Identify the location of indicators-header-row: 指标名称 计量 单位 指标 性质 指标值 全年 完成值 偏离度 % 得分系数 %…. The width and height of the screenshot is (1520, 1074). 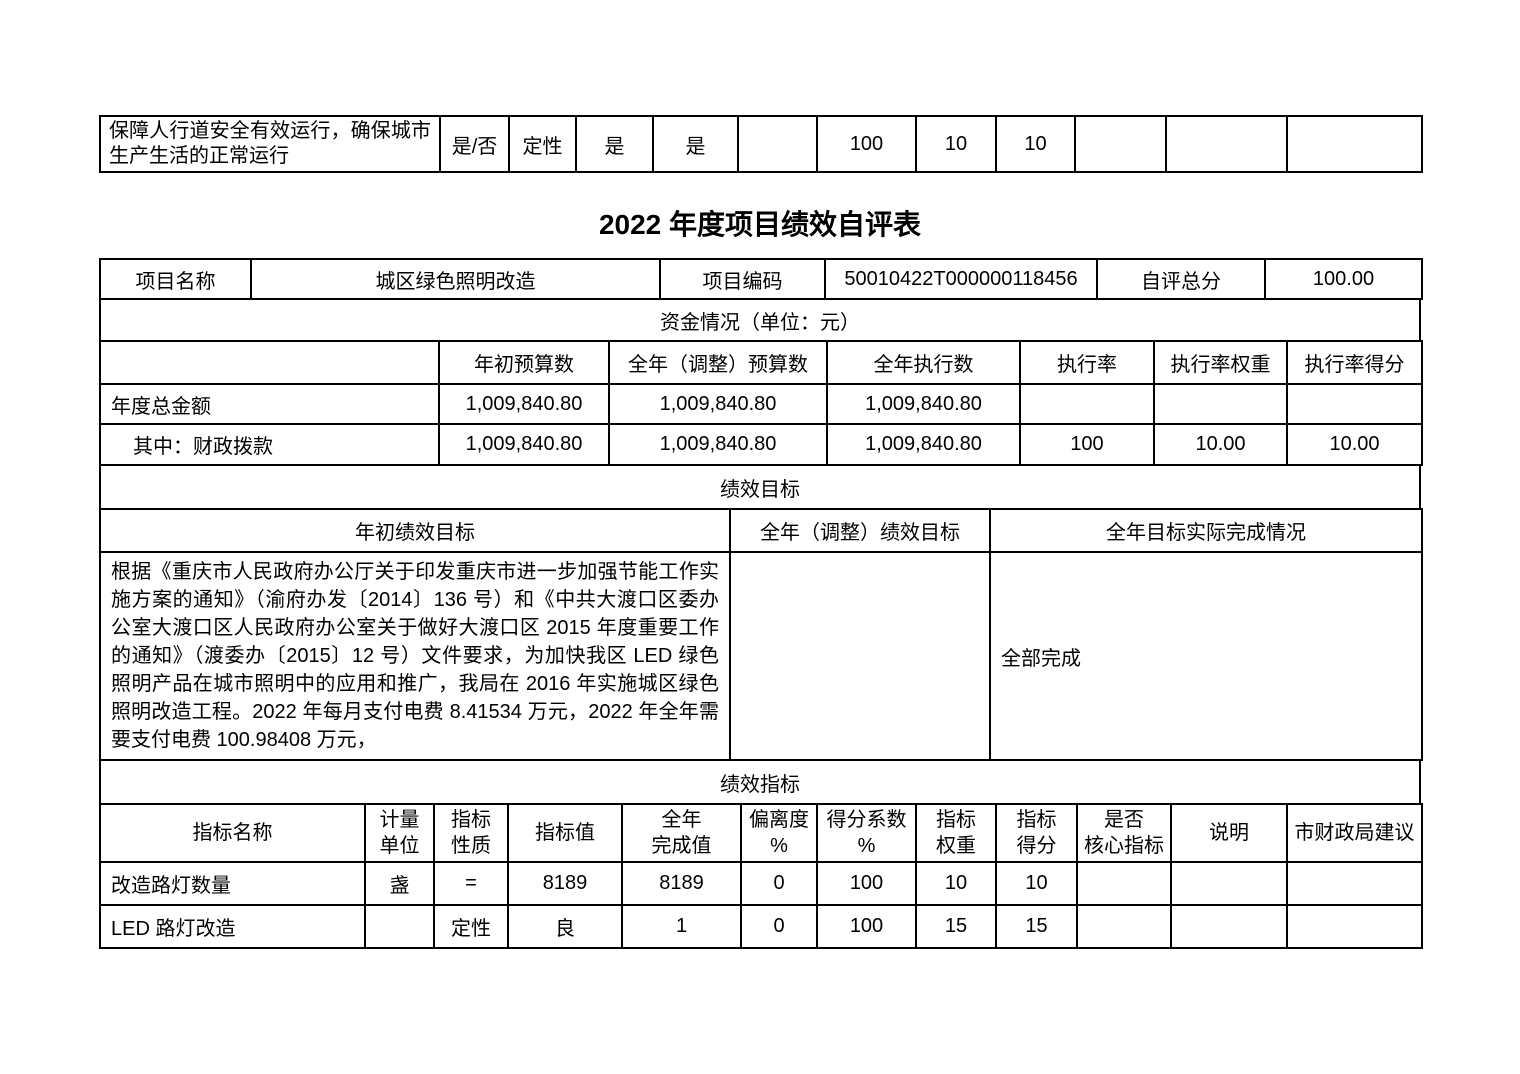
(761, 833).